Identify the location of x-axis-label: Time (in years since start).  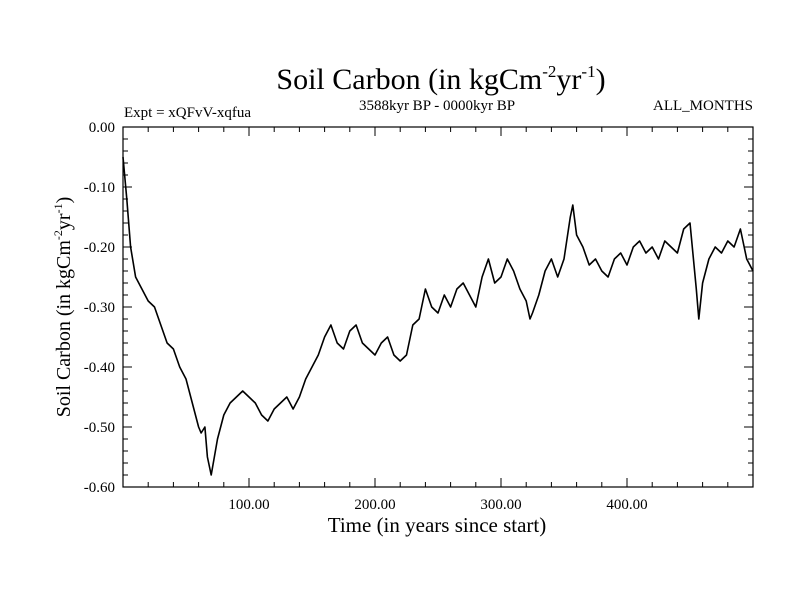
(437, 525).